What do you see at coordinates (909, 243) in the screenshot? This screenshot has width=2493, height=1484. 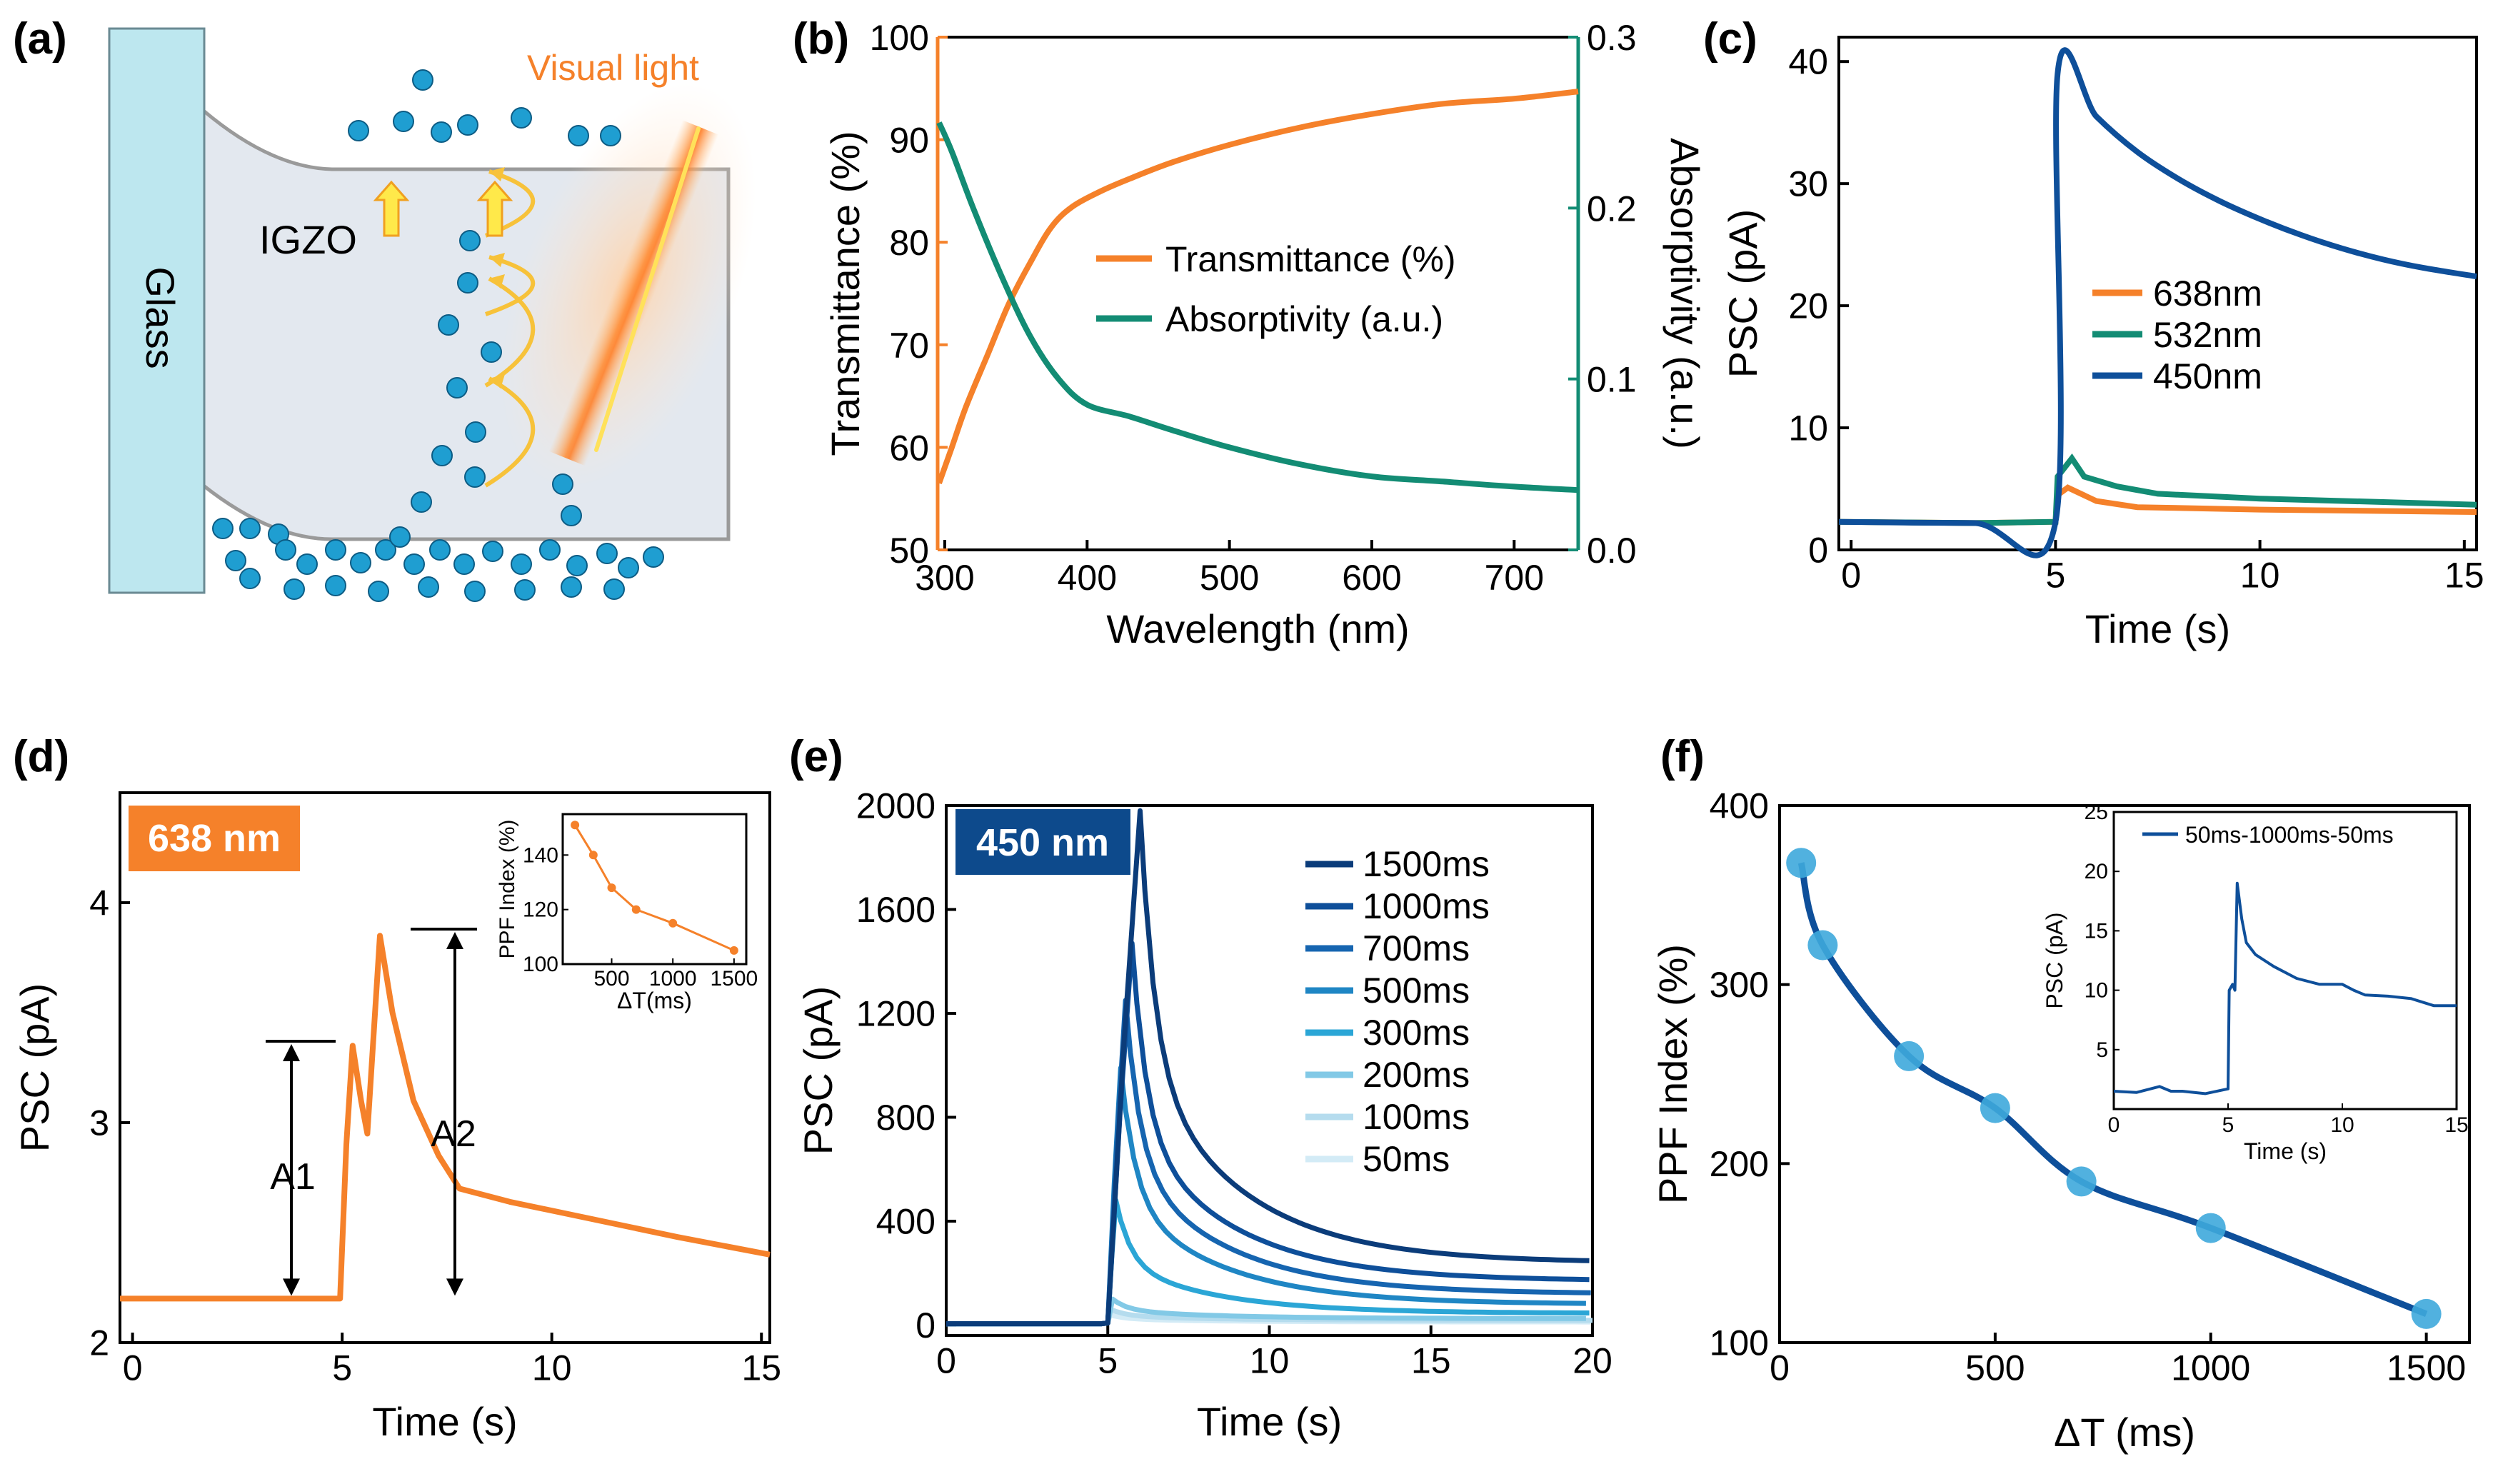 I see `b-ytick-label: 80` at bounding box center [909, 243].